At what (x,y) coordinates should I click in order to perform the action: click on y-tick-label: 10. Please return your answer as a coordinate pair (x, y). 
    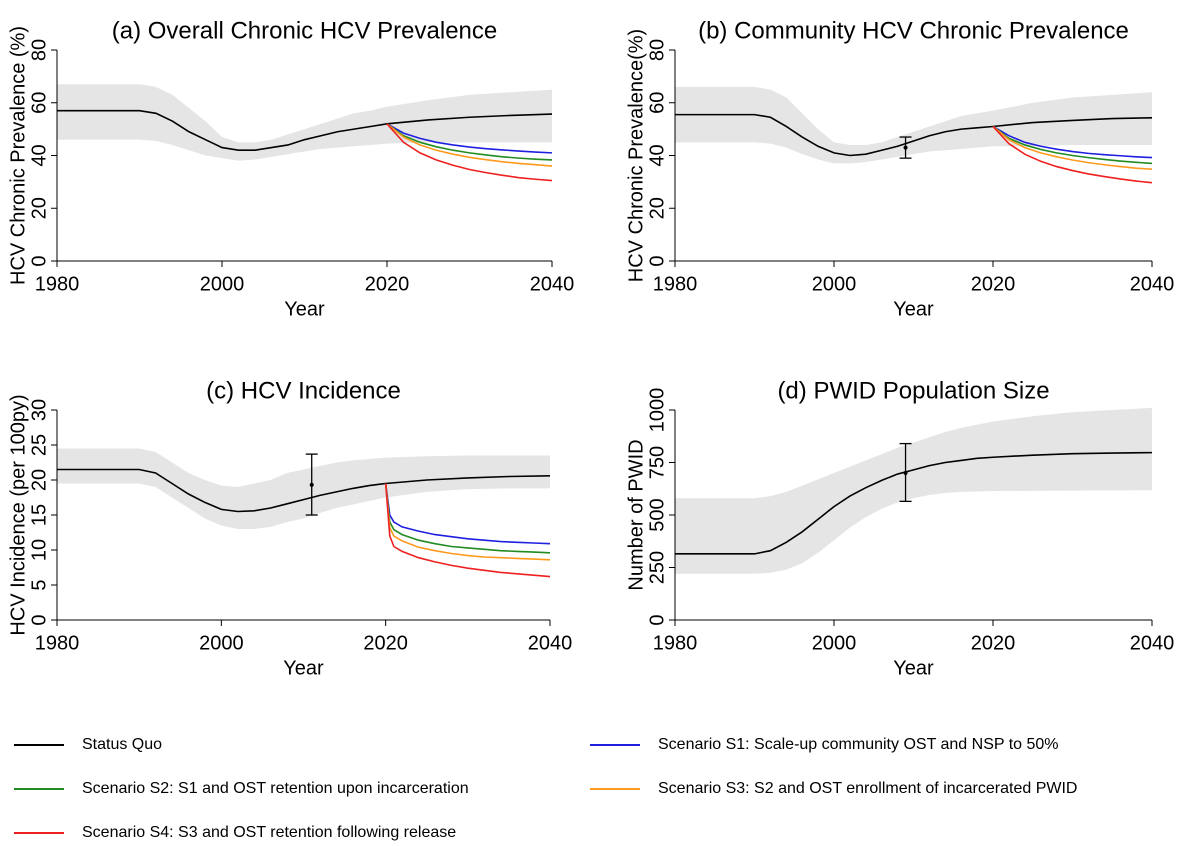
    Looking at the image, I should click on (39, 550).